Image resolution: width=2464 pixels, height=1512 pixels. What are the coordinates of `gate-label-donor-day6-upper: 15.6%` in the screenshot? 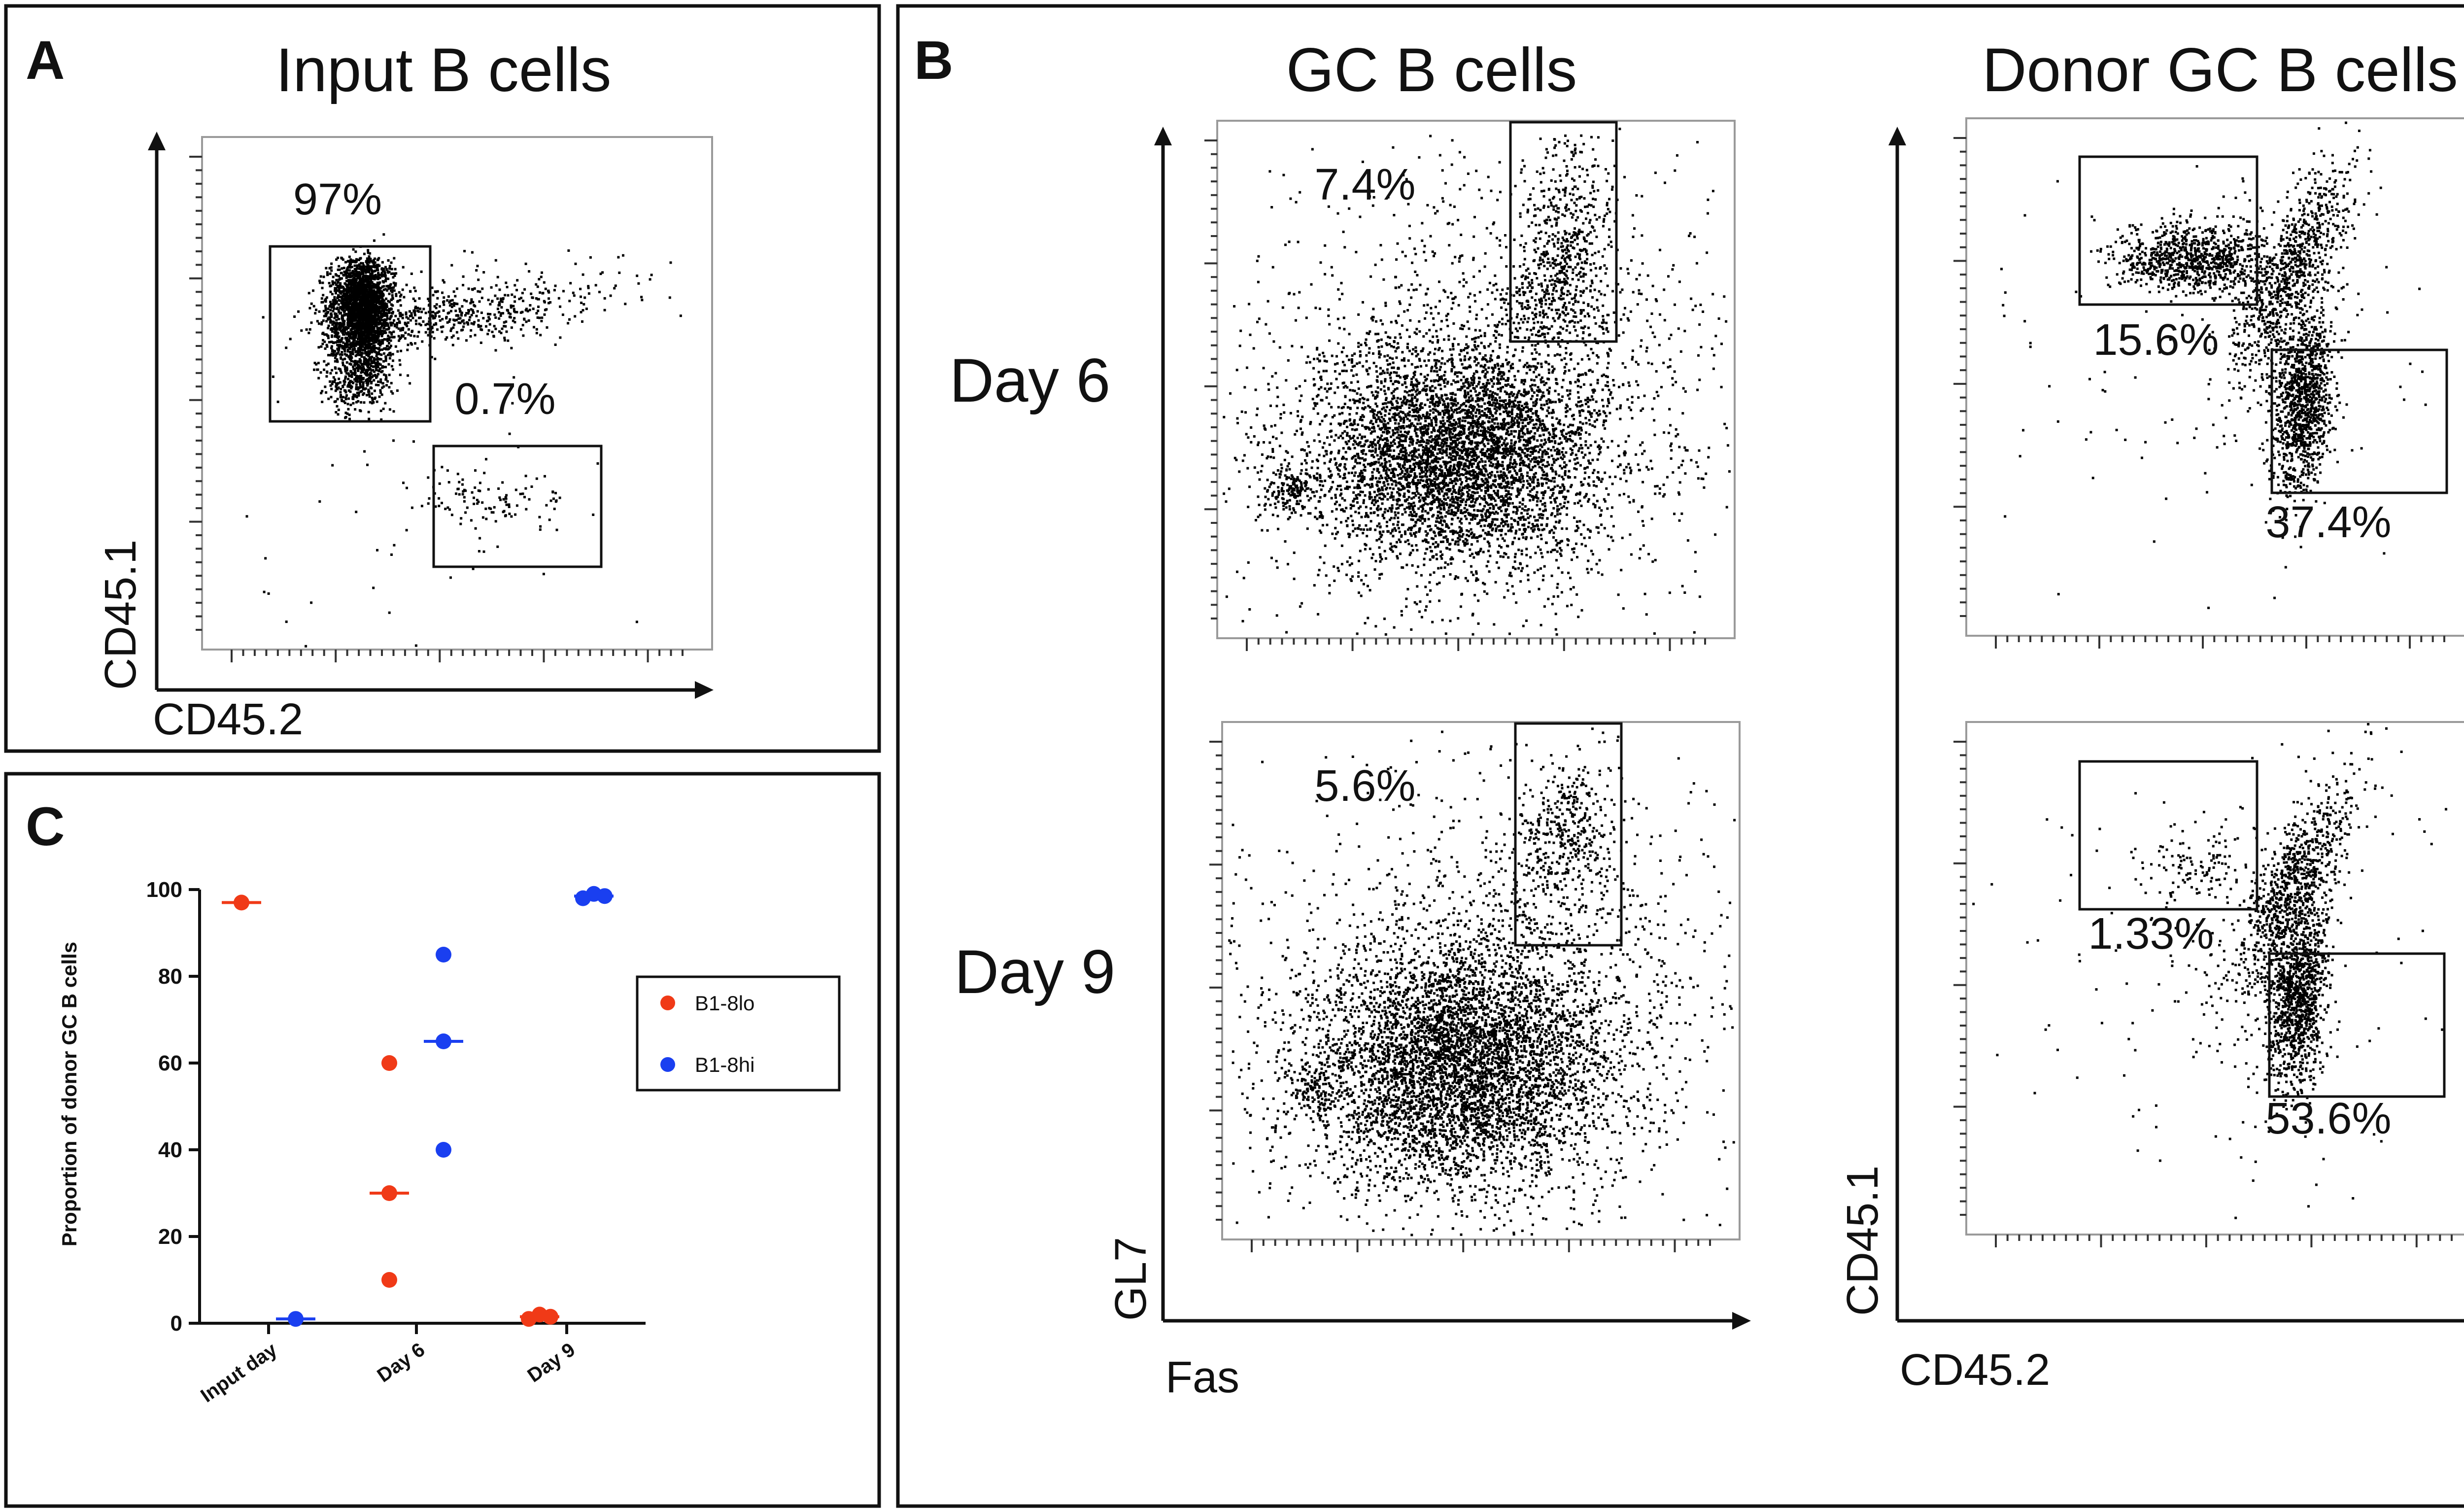 It's located at (2156, 340).